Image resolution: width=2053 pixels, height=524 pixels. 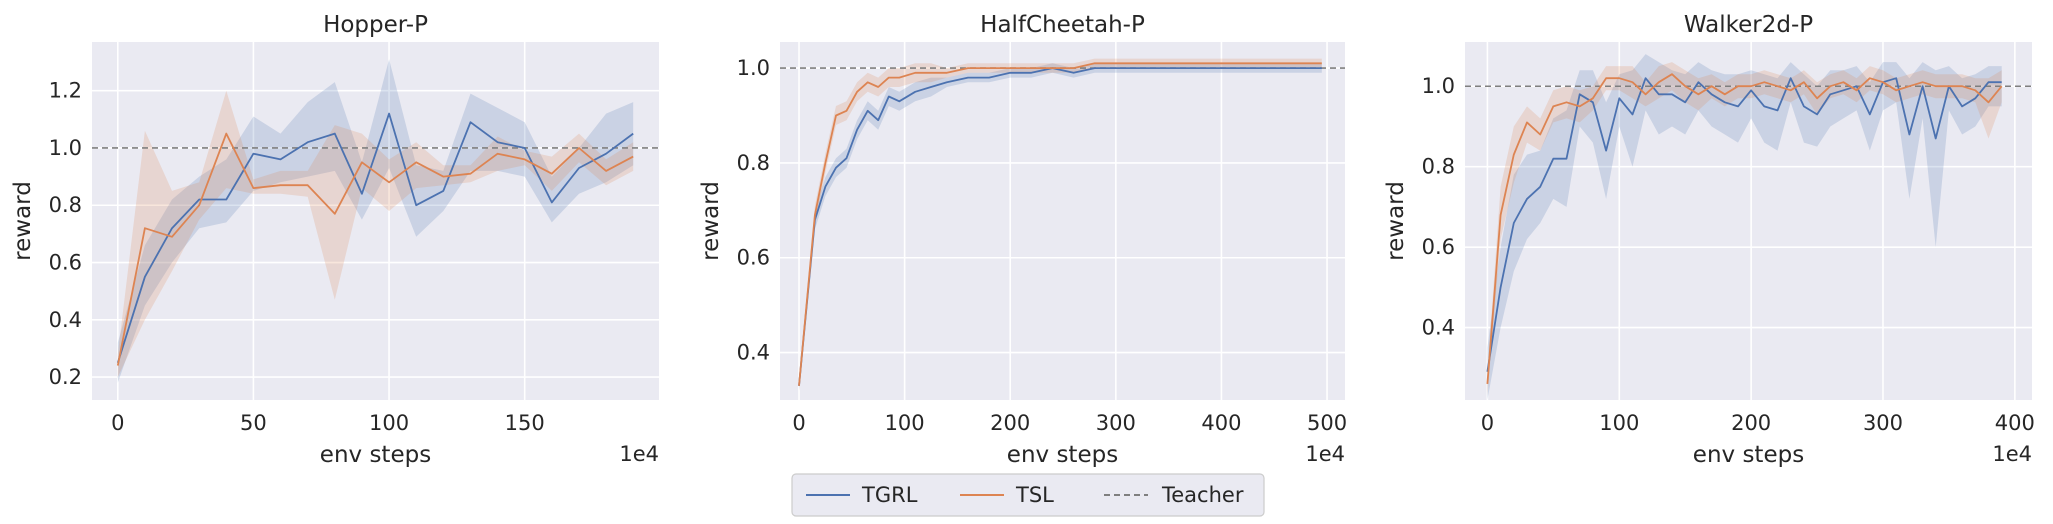 I want to click on legend-box, so click(x=1028, y=495).